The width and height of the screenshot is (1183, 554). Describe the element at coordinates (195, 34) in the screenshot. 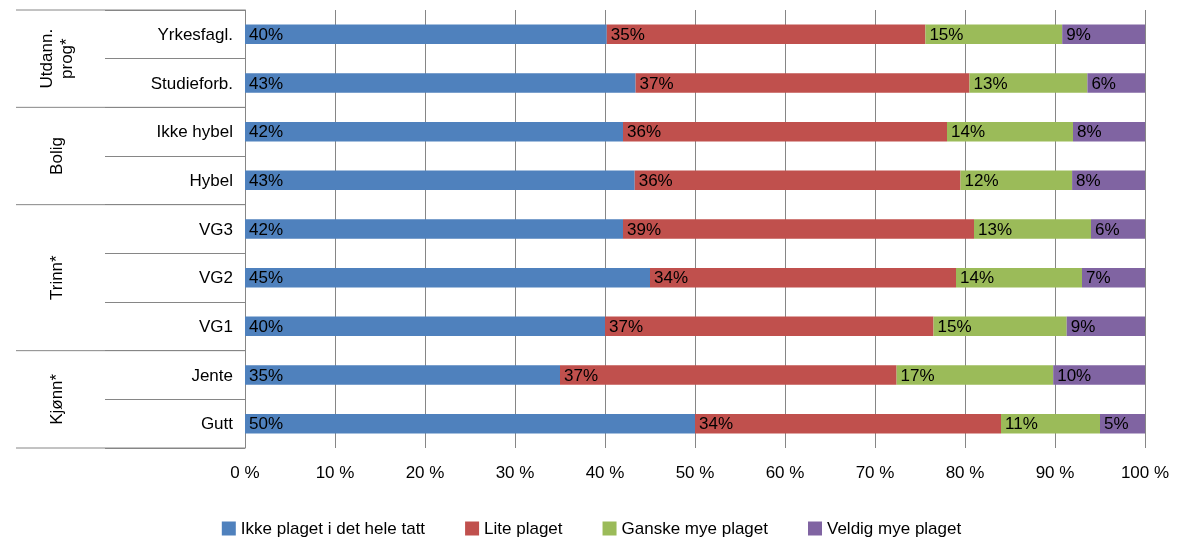

I see `y-tick-label: Yrkesfagl.` at that location.